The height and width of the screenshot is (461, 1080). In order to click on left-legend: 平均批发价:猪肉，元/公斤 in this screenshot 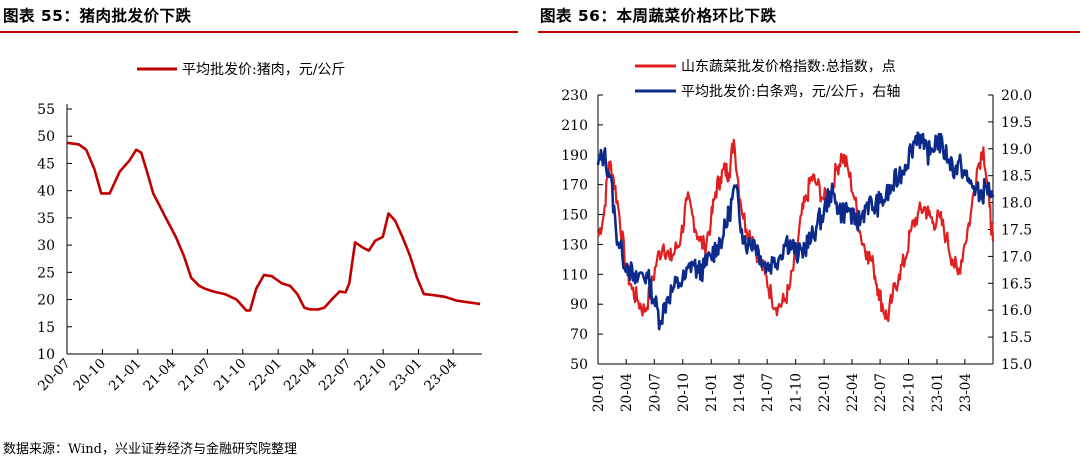, I will do `click(241, 70)`.